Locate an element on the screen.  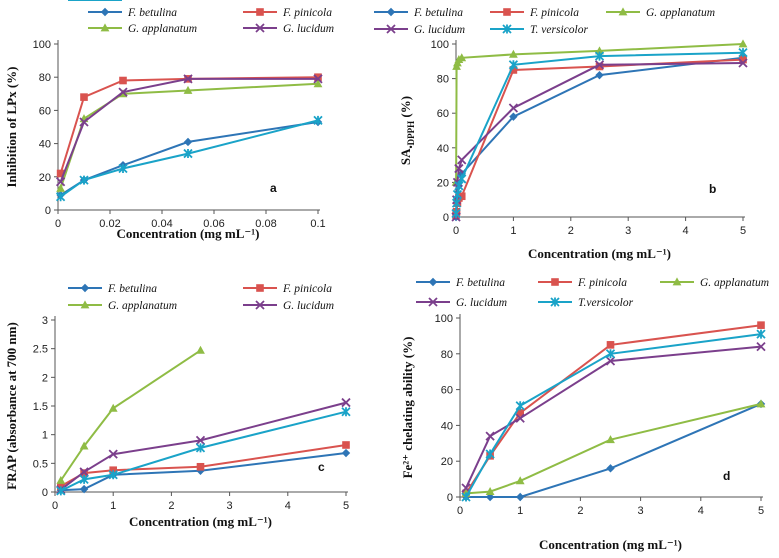
series-g-lucidum is located at coordinates (189, 130).